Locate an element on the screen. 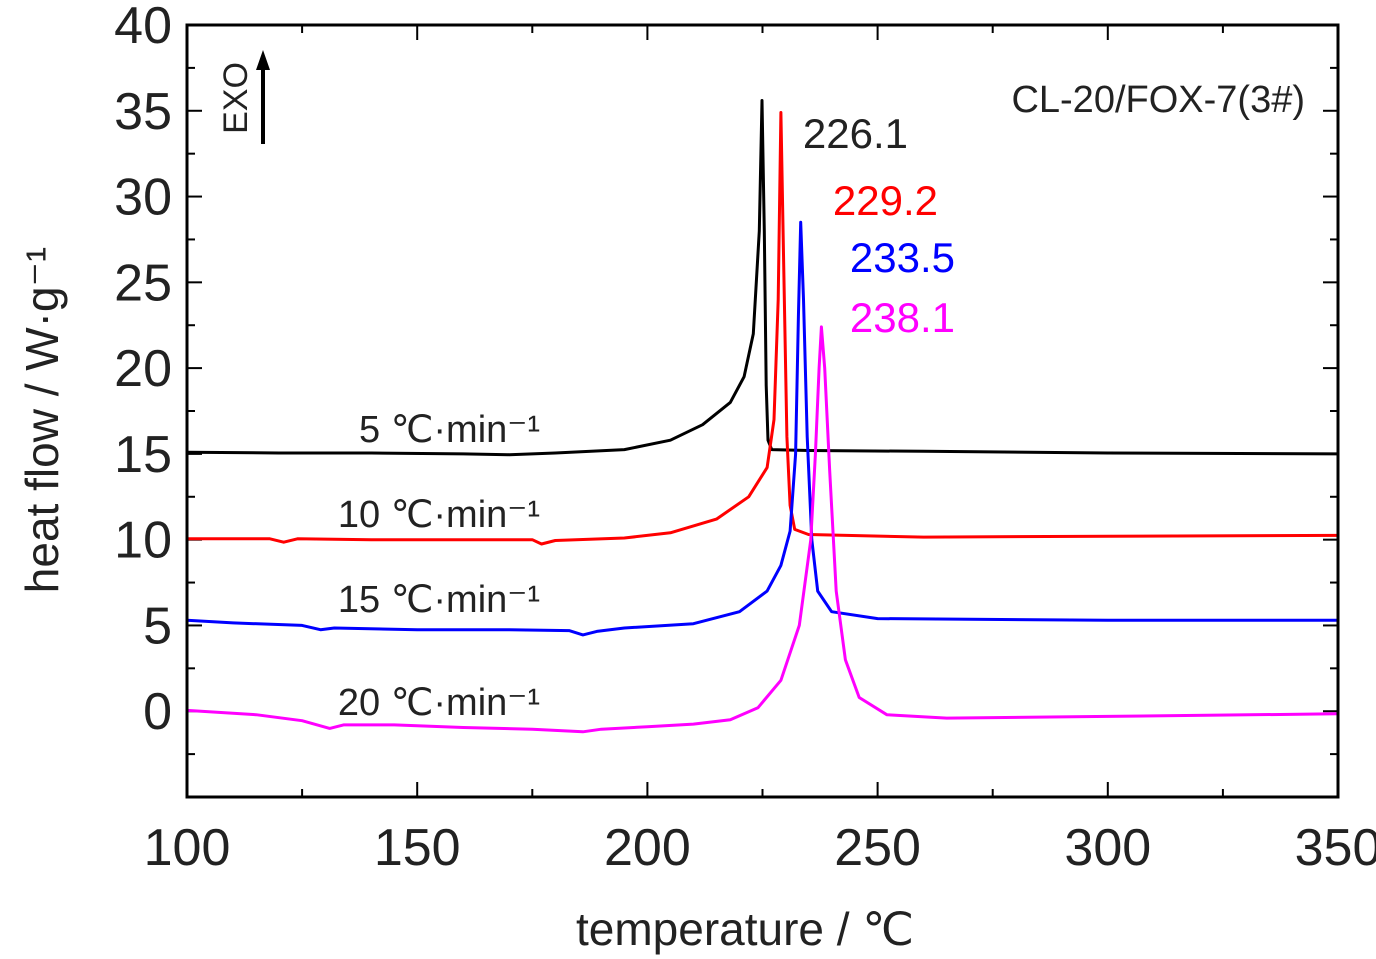  exo-label: EXO is located at coordinates (236, 98).